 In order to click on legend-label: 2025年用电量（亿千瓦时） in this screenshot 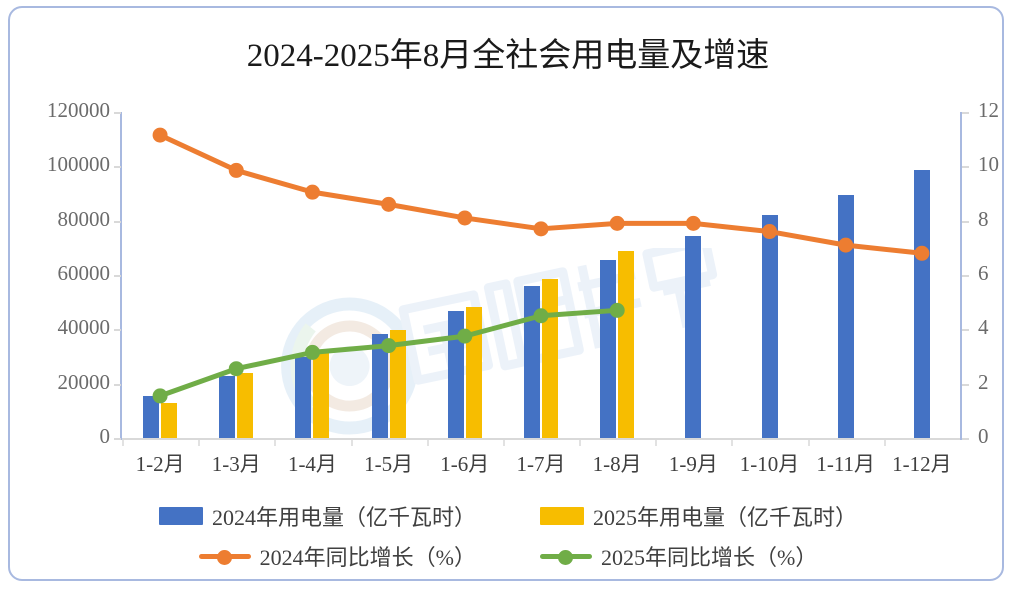, I will do `click(725, 517)`.